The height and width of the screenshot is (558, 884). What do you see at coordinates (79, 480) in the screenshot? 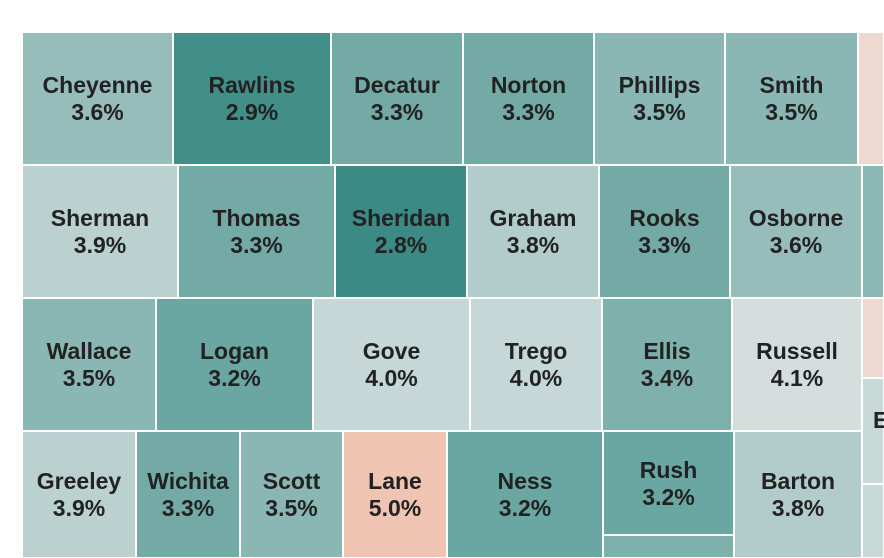
I see `county-name: Greeley` at bounding box center [79, 480].